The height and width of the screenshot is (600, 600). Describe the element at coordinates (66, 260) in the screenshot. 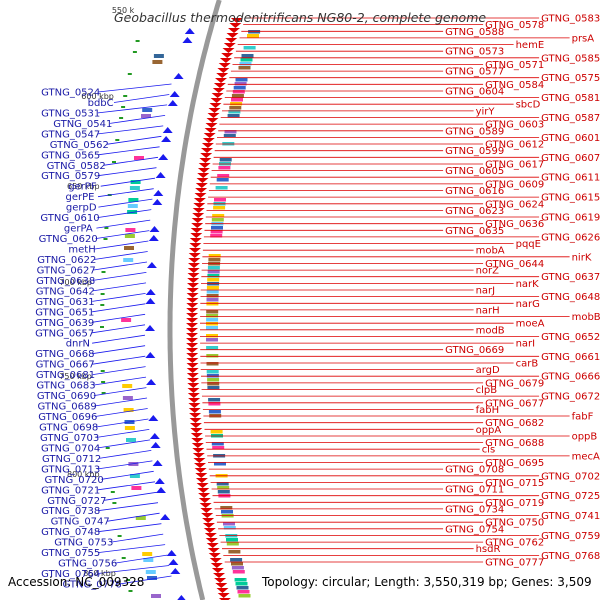

I see `gene-label: GTNG_0622` at that location.